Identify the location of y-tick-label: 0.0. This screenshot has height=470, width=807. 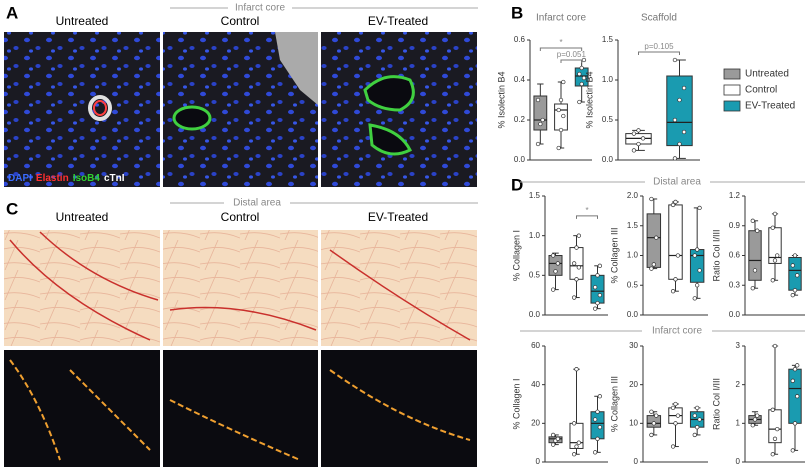
(735, 314).